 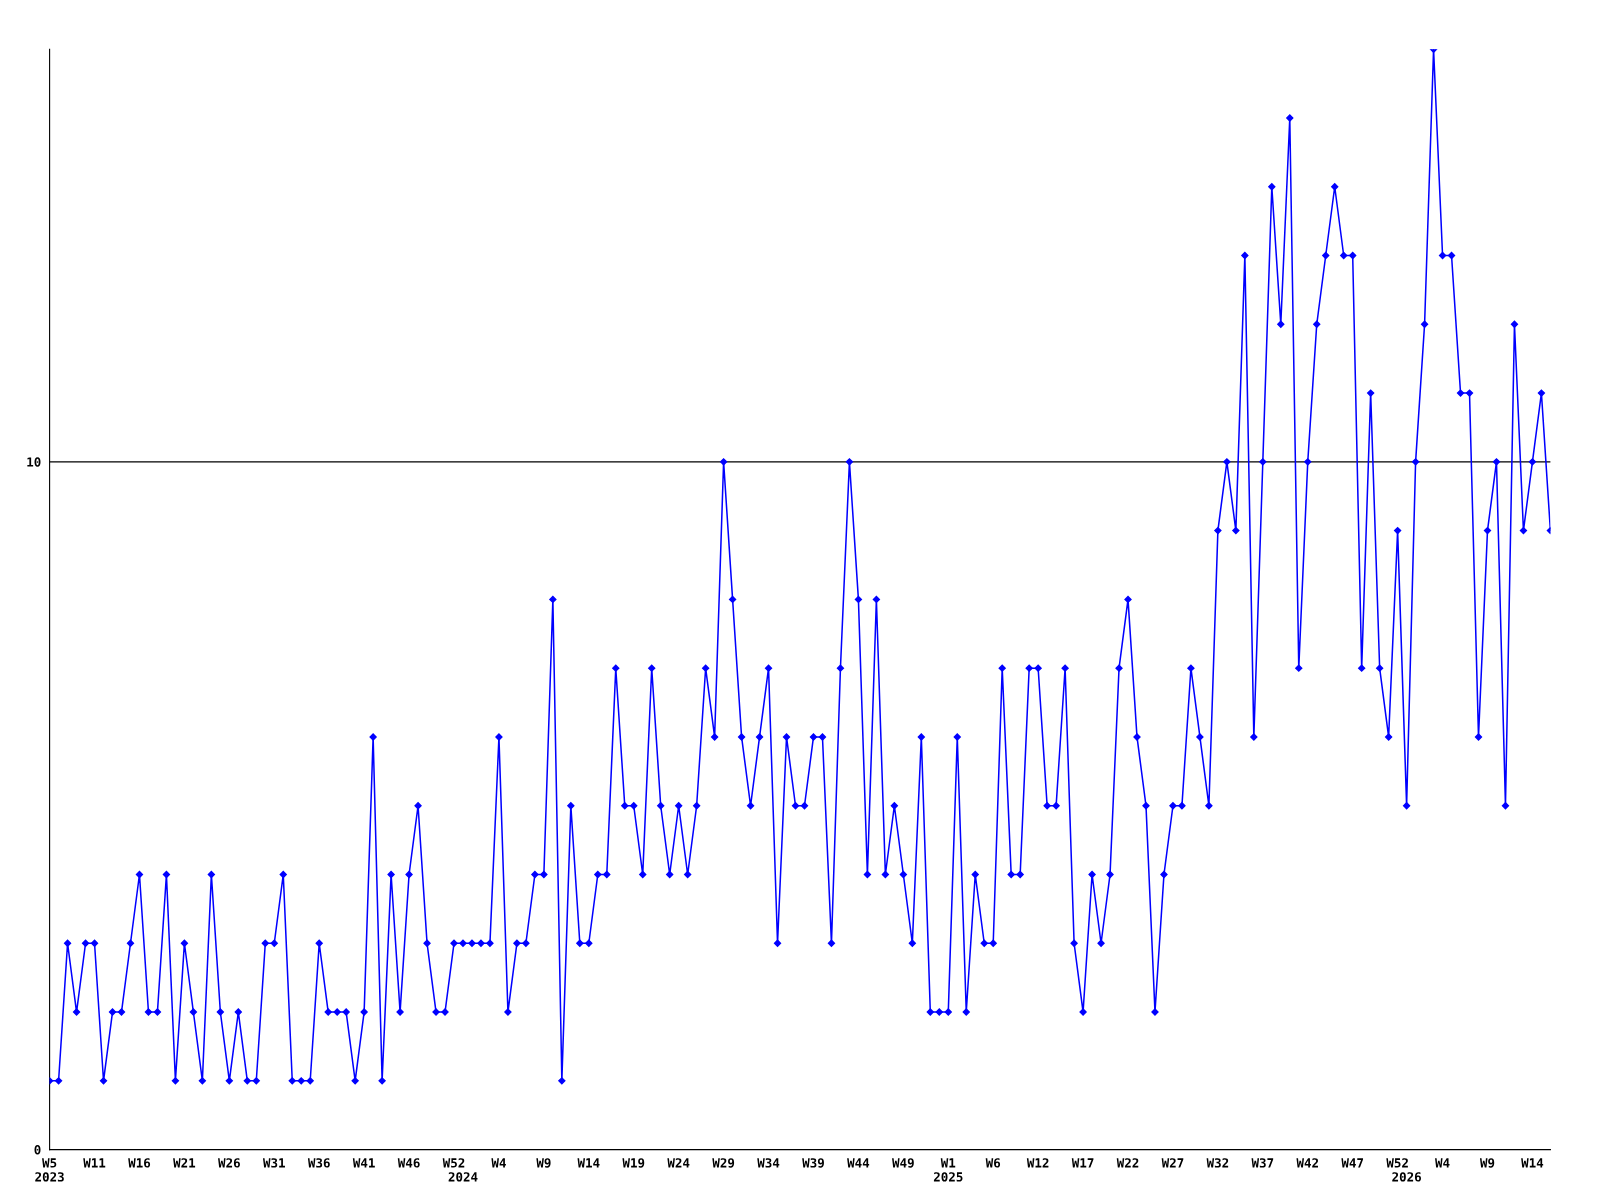 I want to click on x-tick-label: W39, so click(x=813, y=1163).